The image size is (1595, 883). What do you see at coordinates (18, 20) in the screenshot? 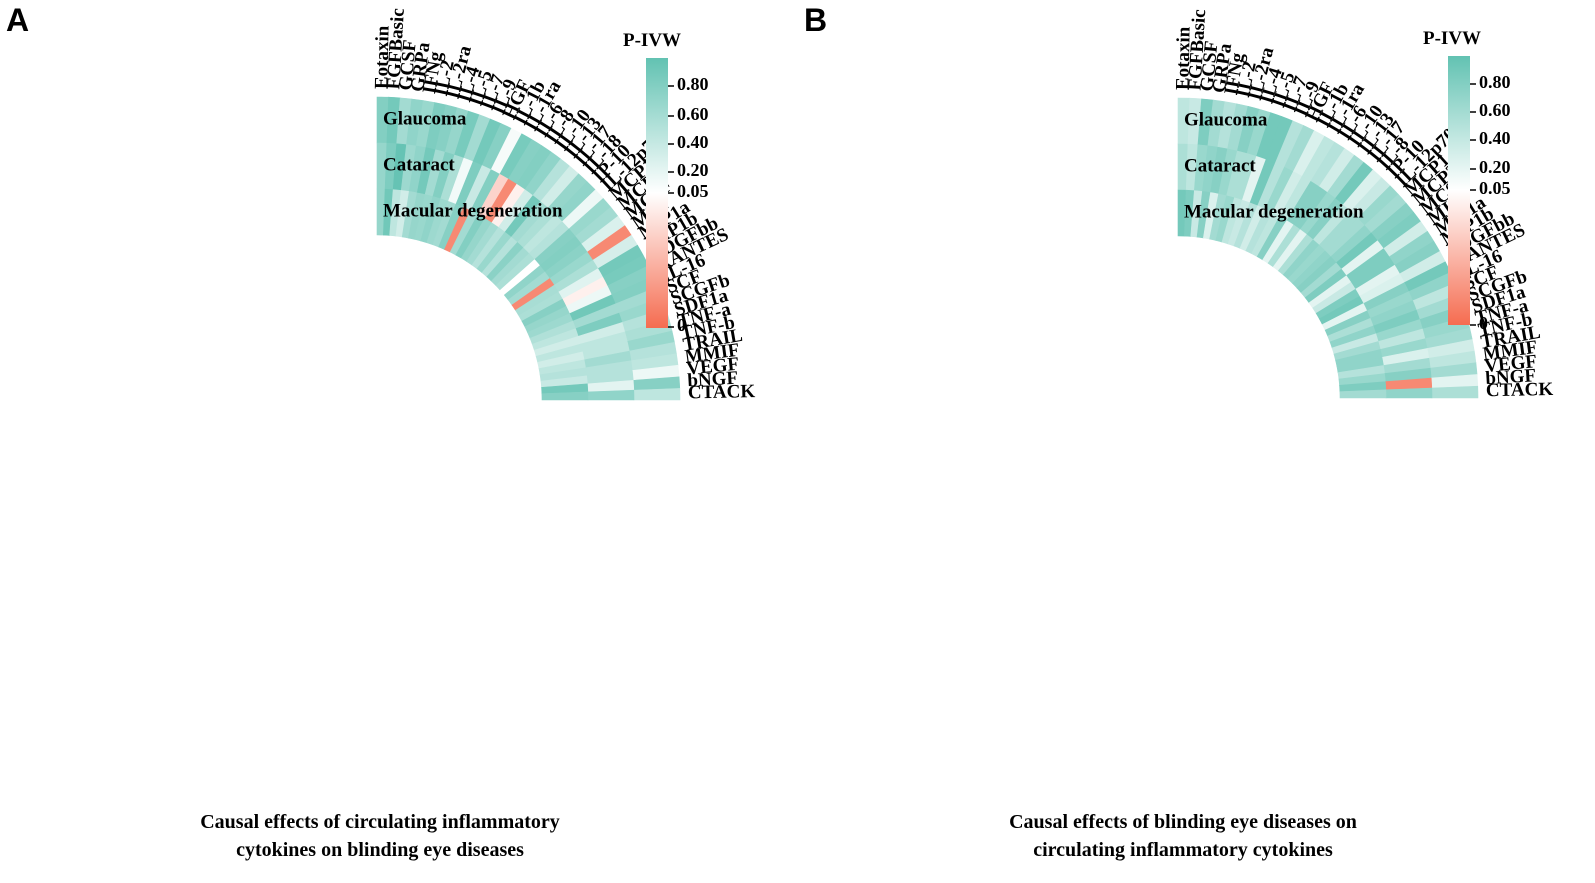
I see `panel-letter: A` at bounding box center [18, 20].